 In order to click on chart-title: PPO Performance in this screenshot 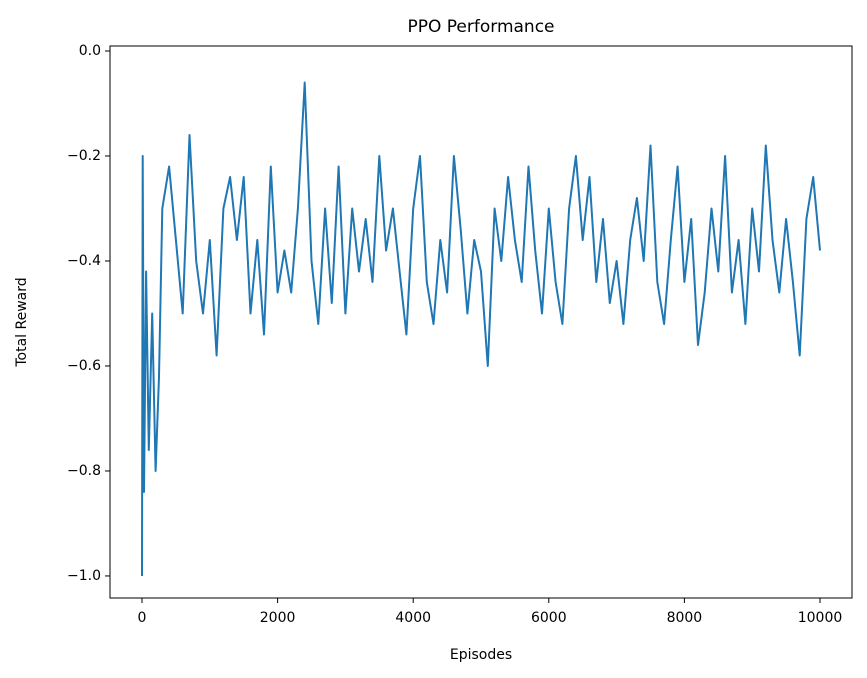, I will do `click(480, 27)`.